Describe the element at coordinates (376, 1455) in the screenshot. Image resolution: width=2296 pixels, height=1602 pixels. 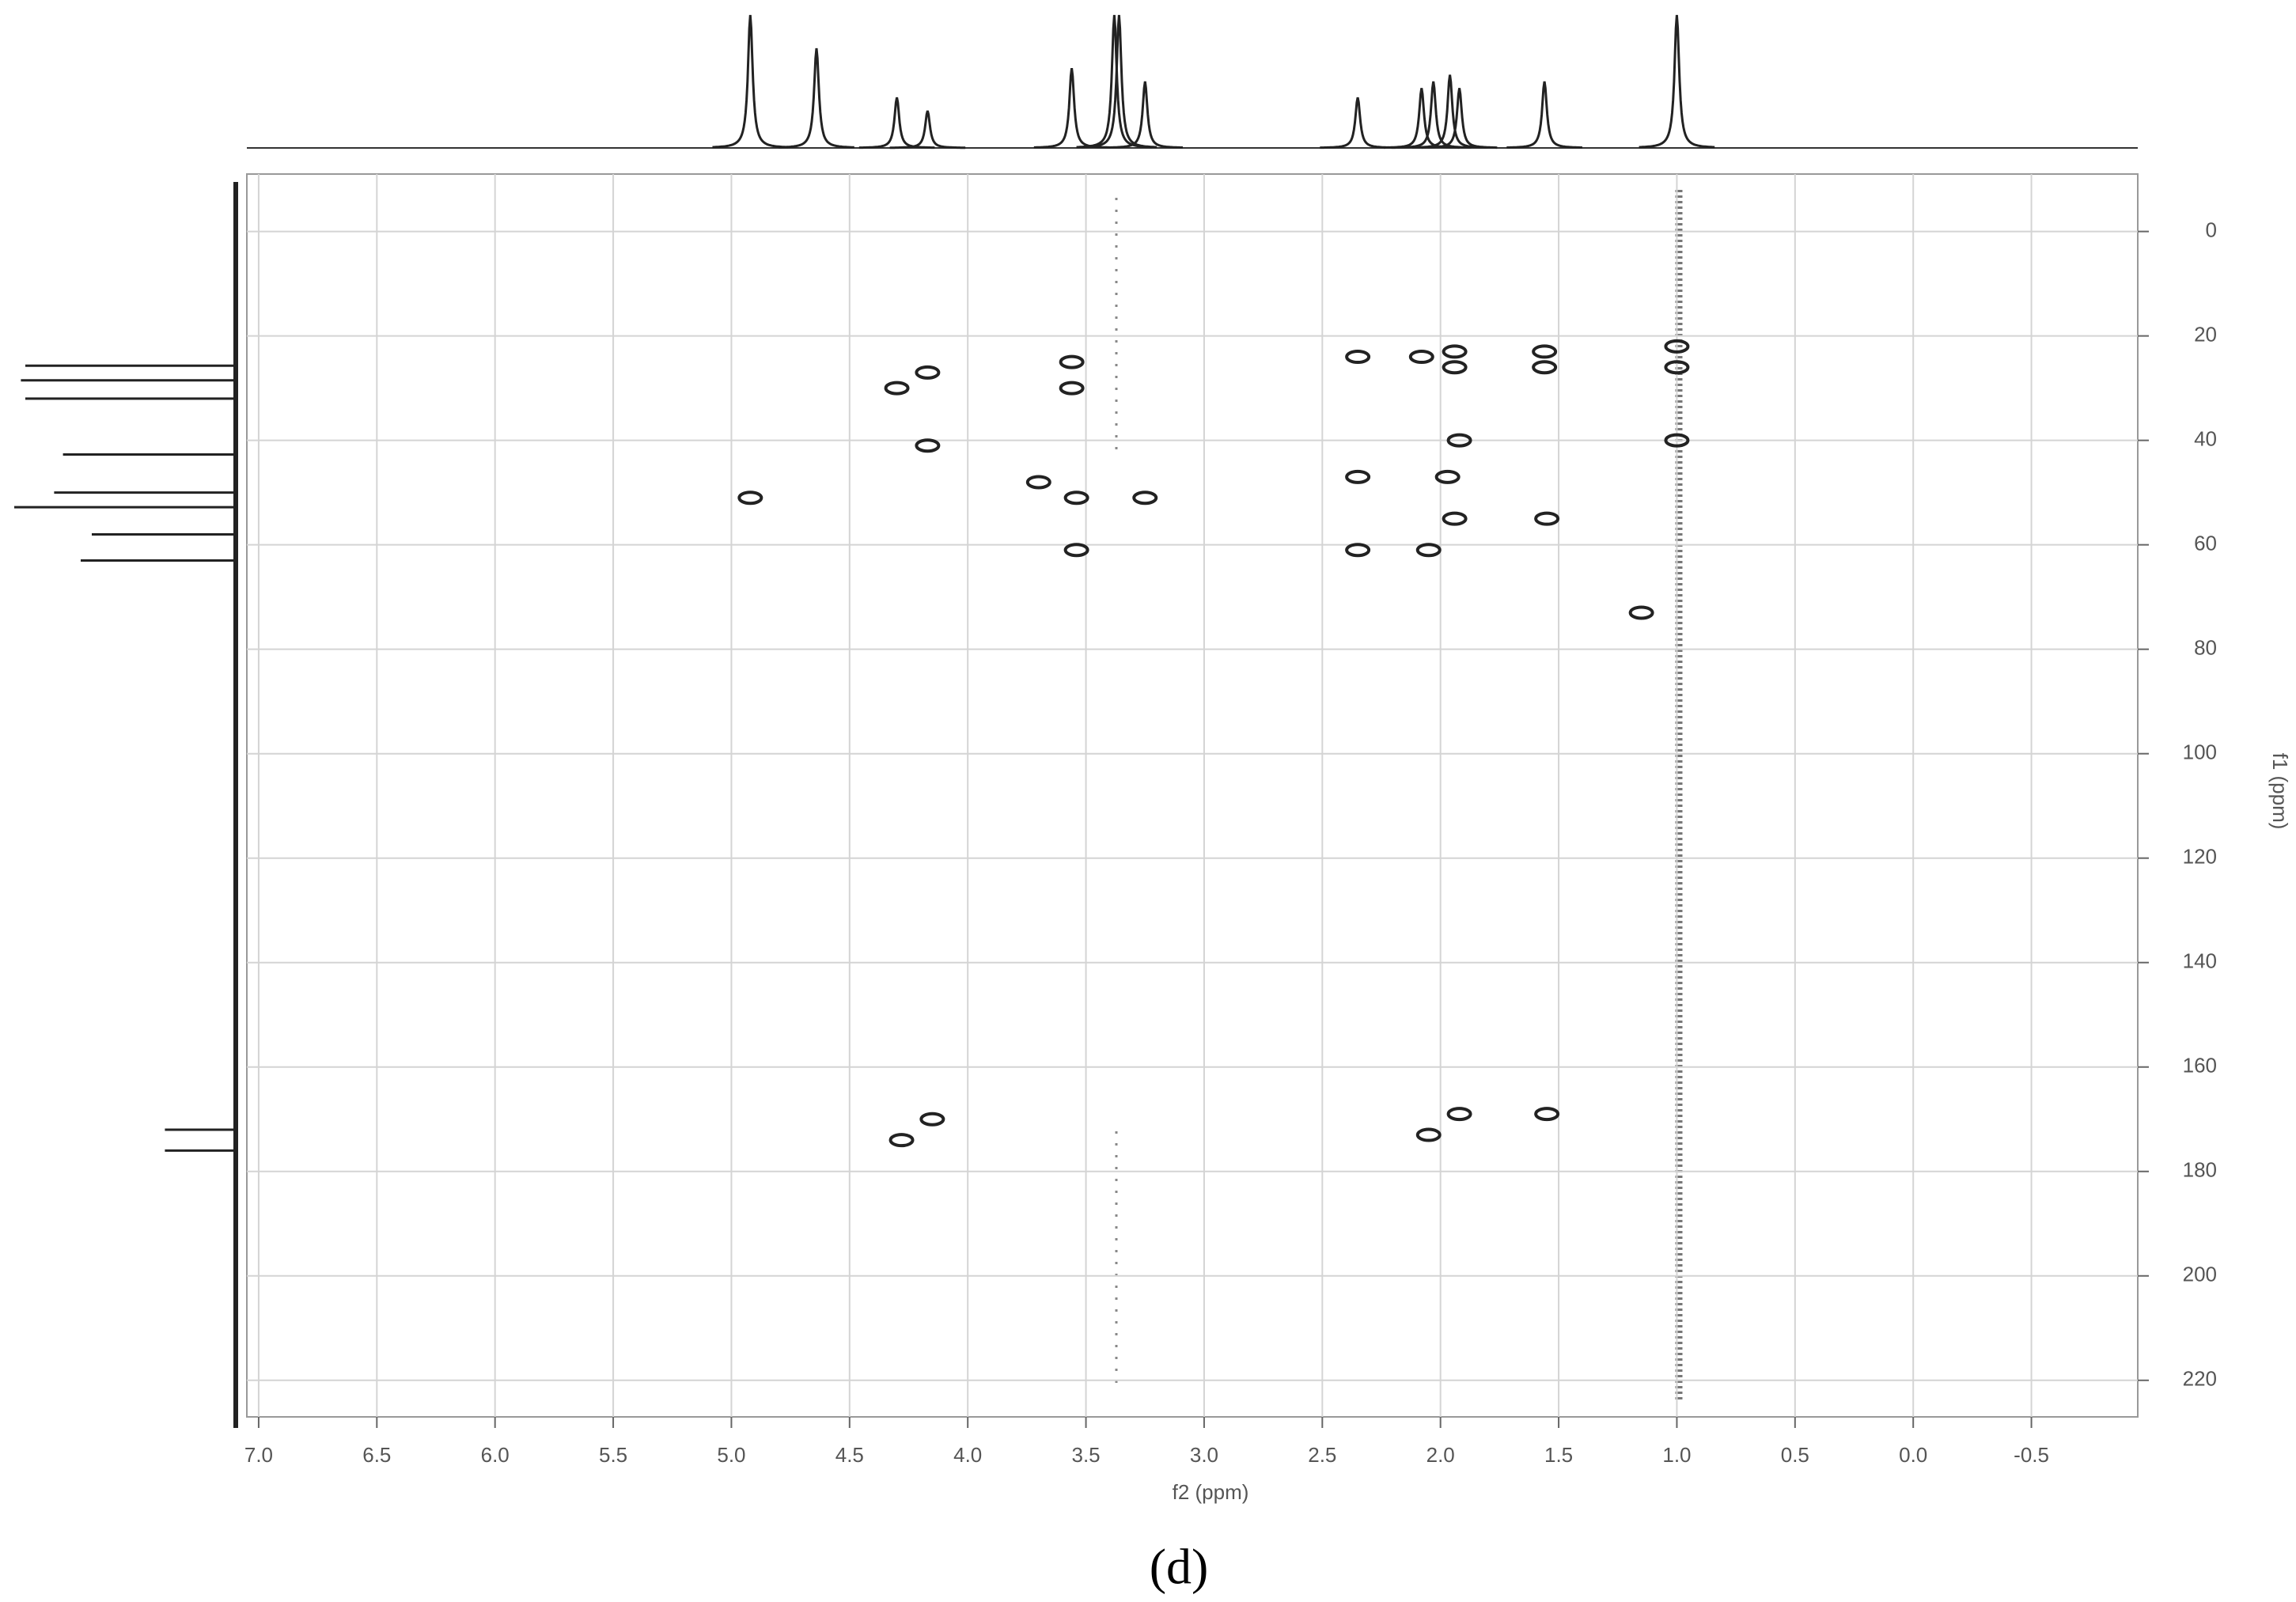
I see `x-tick-label: 6.5` at that location.